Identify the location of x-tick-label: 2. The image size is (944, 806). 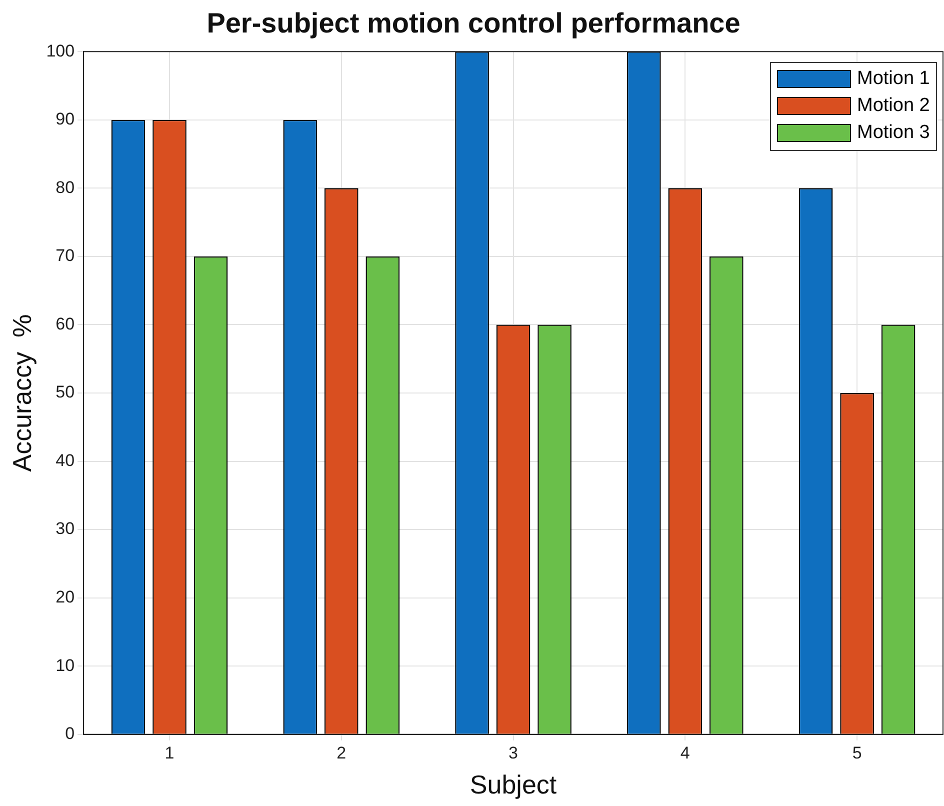
(341, 752).